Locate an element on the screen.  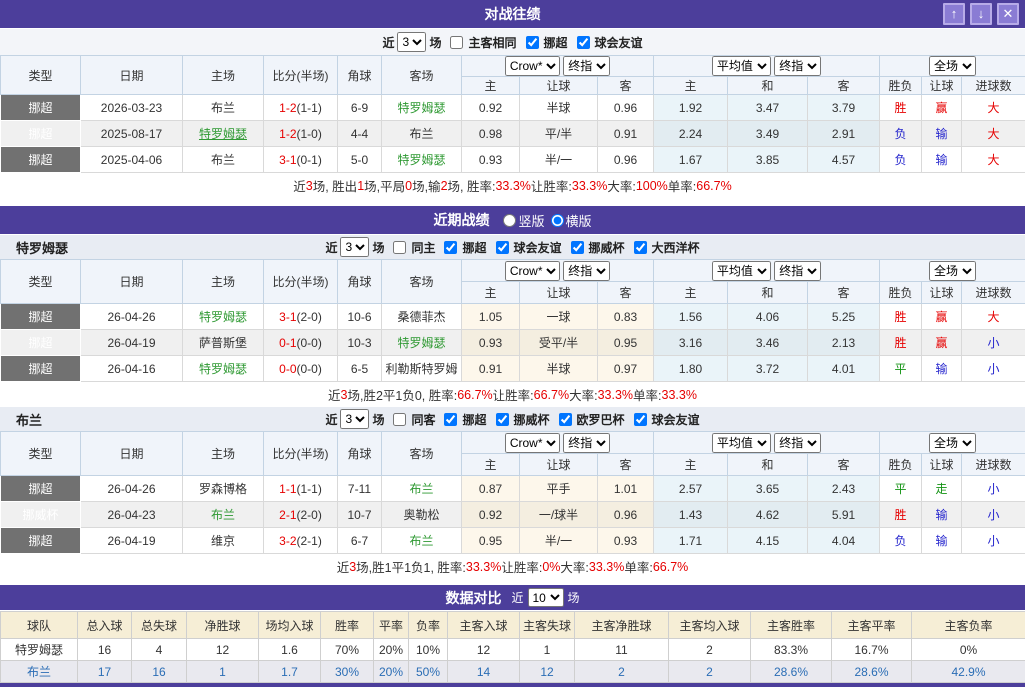
handicap: 平手 is located at coordinates (559, 489).